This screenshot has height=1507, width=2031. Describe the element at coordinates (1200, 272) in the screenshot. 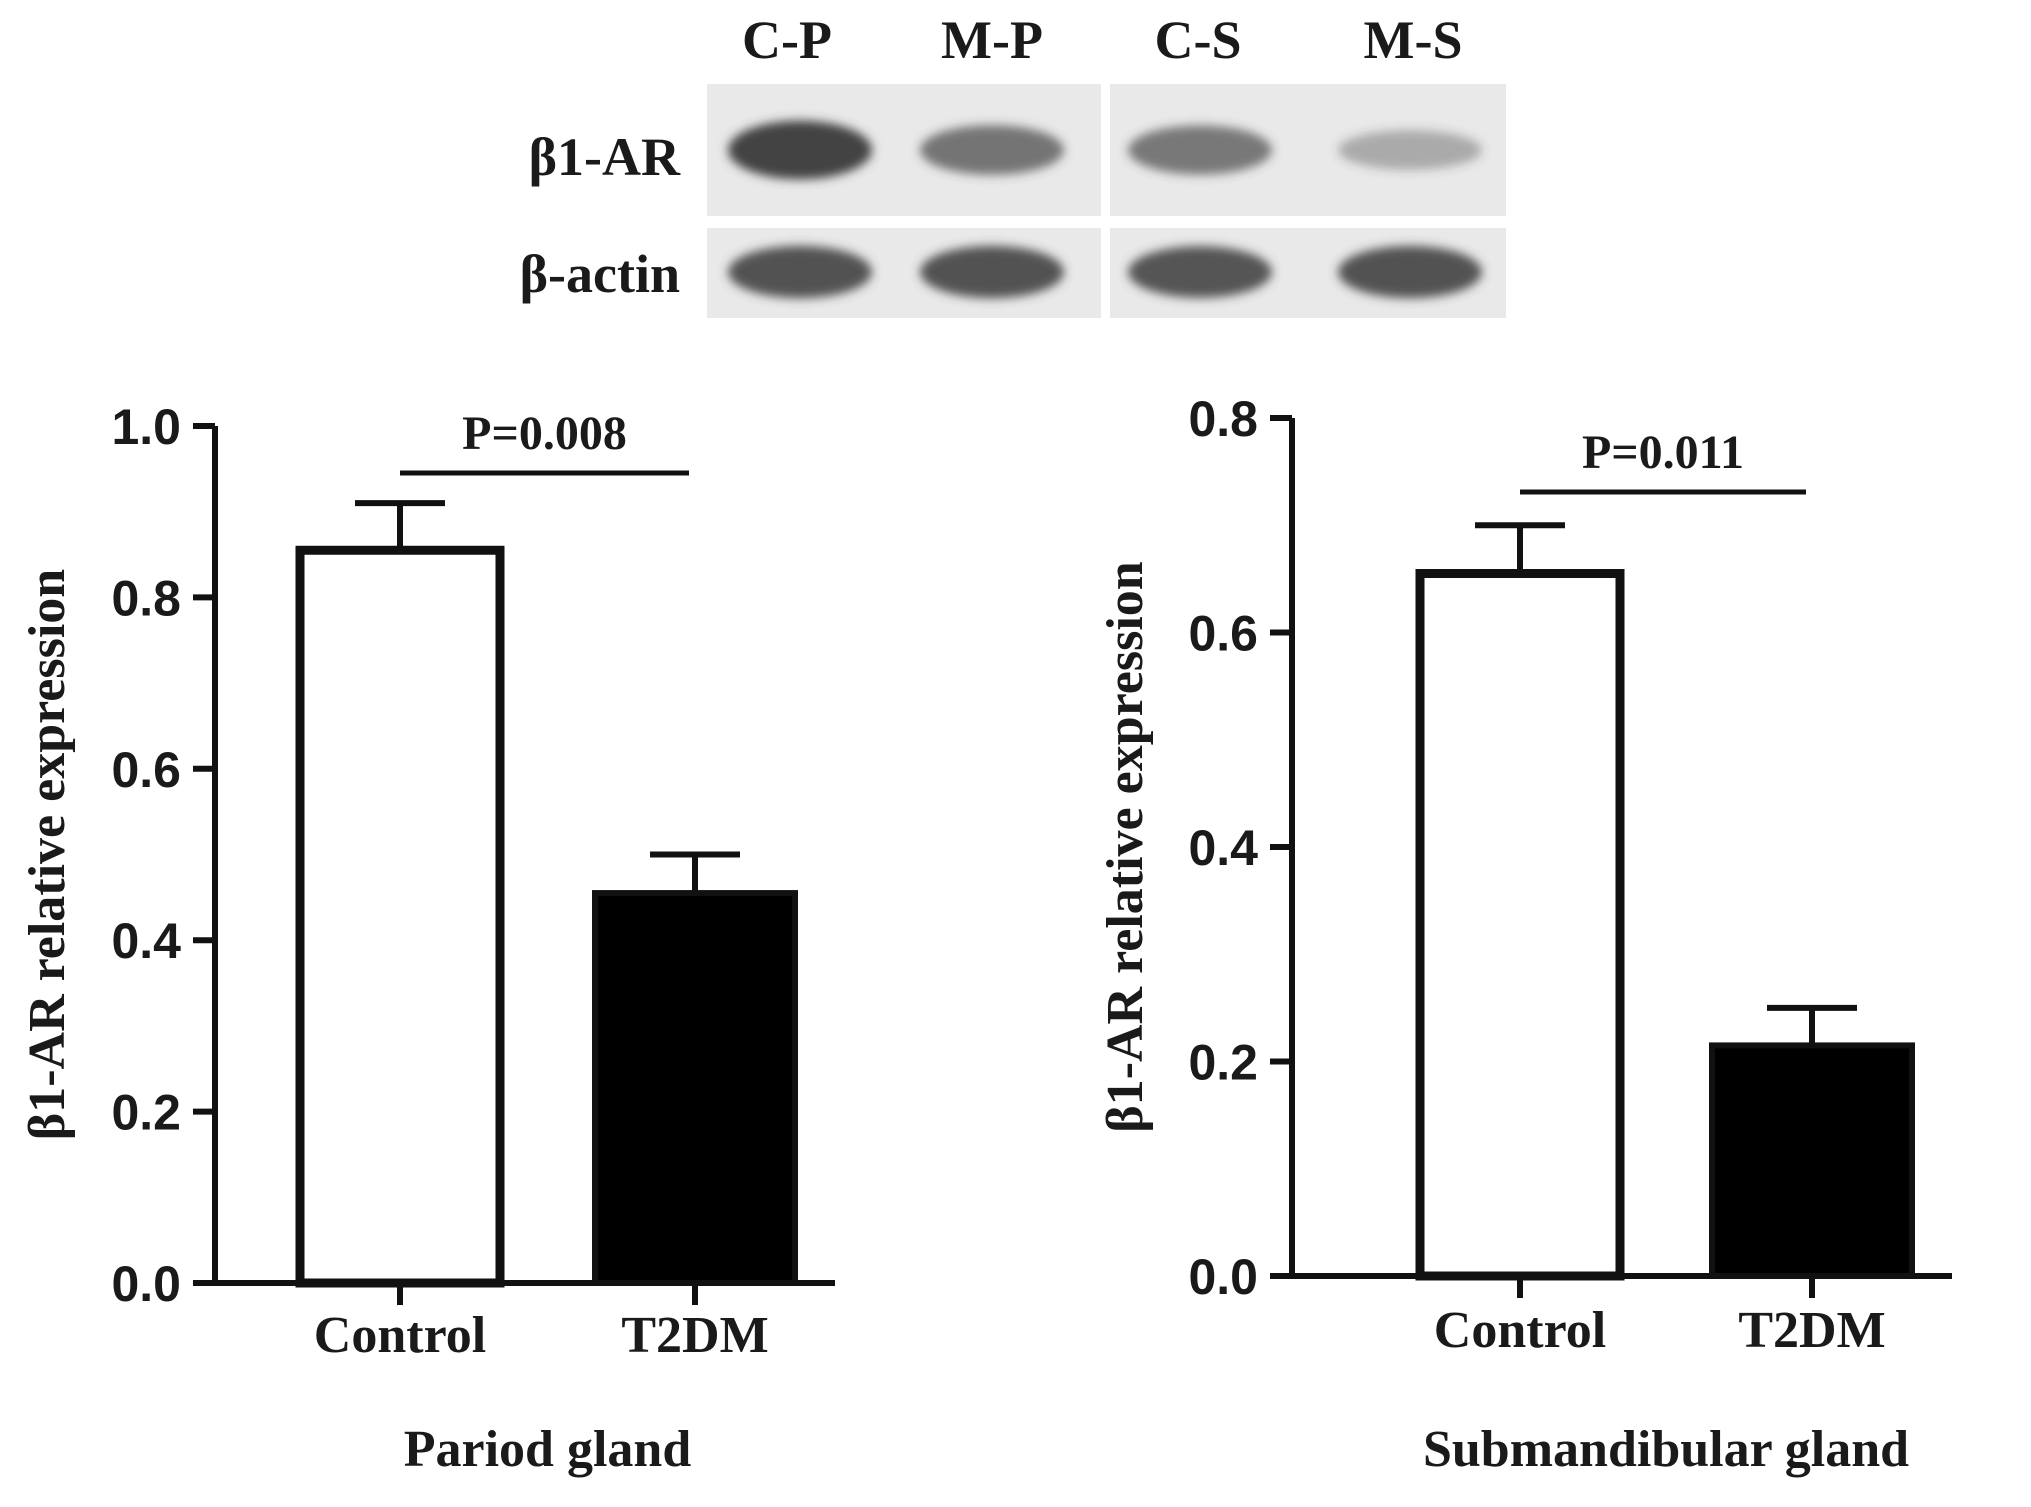

I see `band-beta-actin-c-s` at that location.